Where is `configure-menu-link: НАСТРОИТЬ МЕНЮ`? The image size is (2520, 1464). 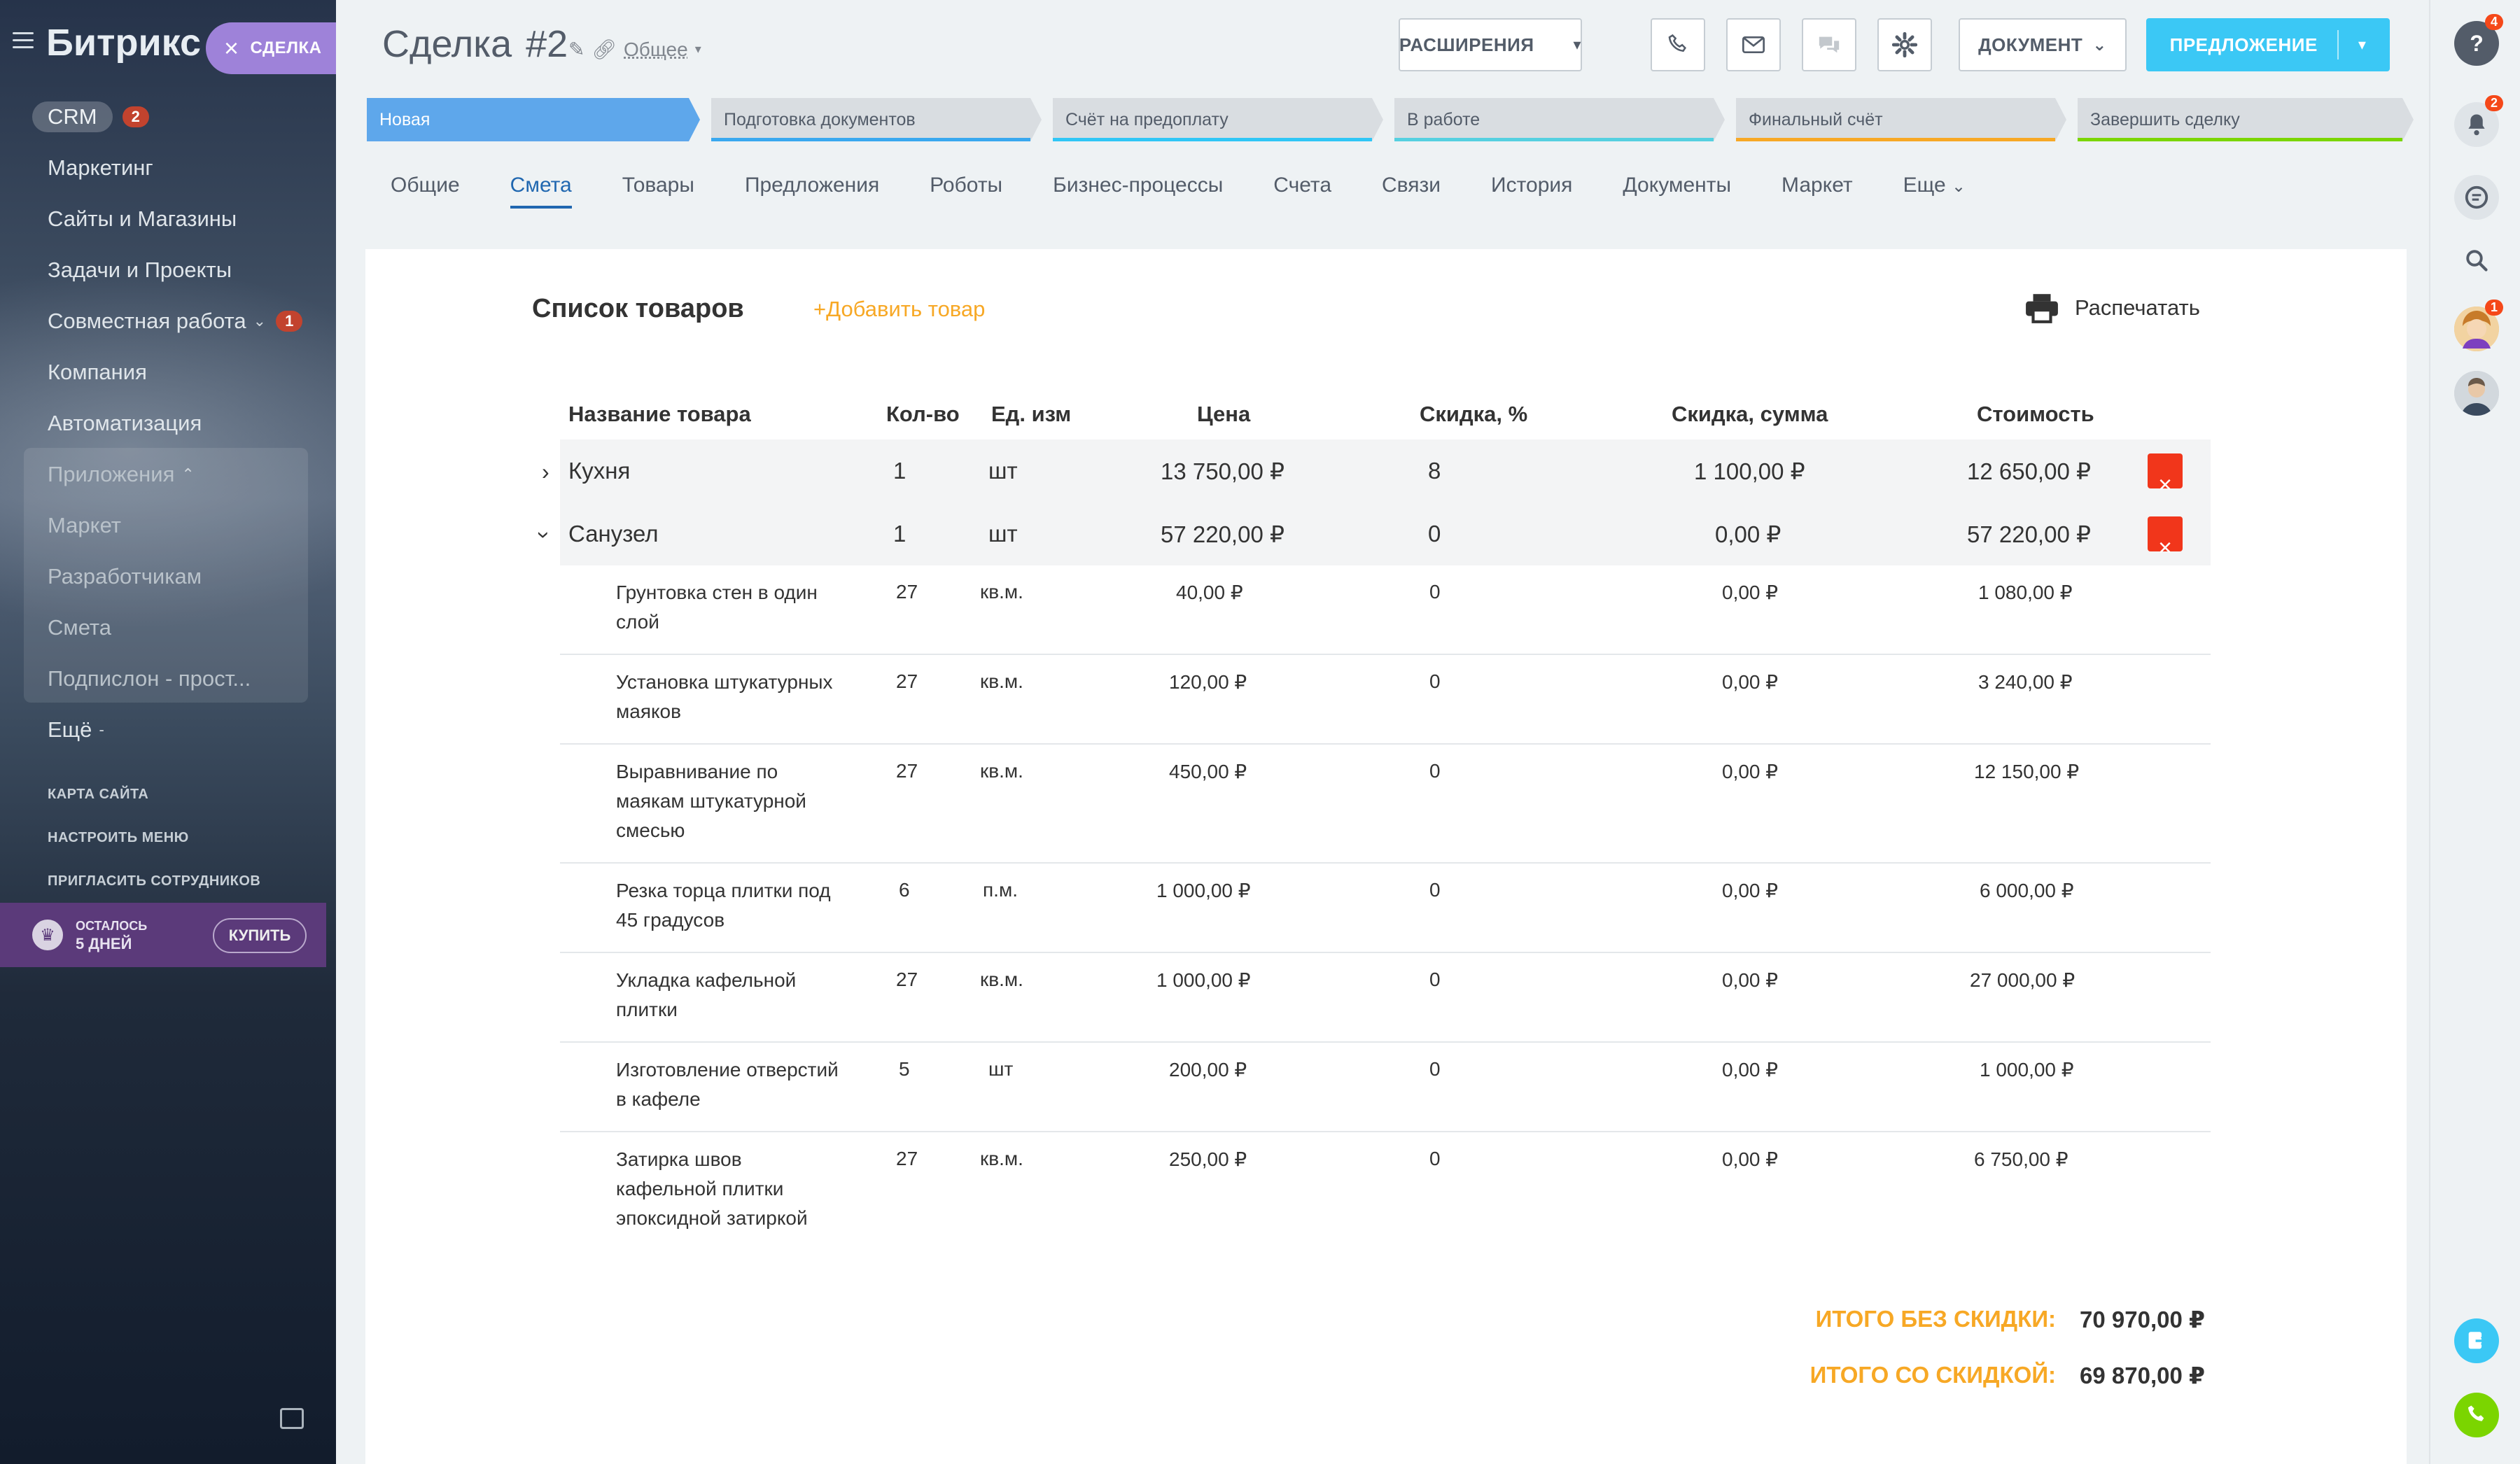
configure-menu-link: НАСТРОИТЬ МЕНЮ is located at coordinates (118, 837).